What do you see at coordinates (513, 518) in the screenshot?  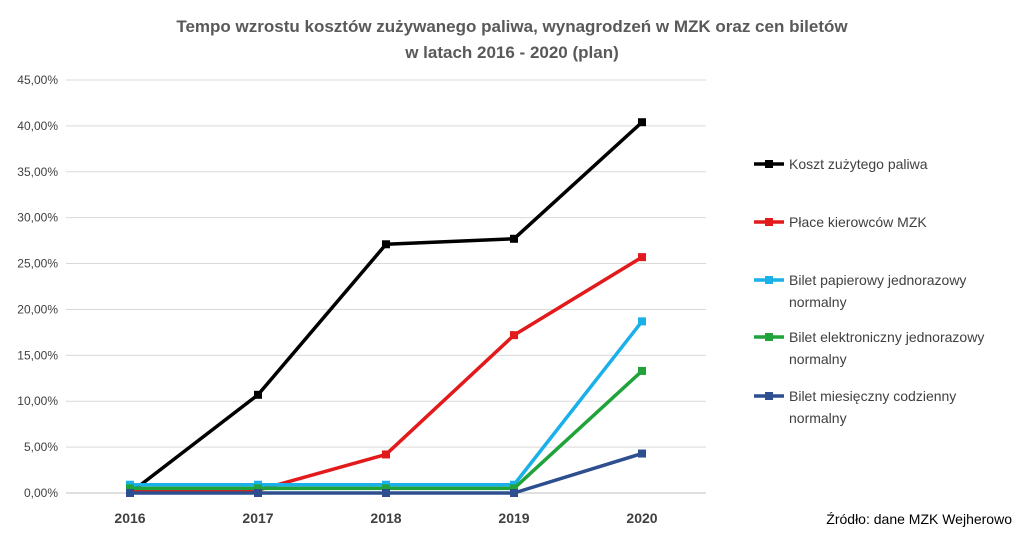 I see `x-tick-label: 2019` at bounding box center [513, 518].